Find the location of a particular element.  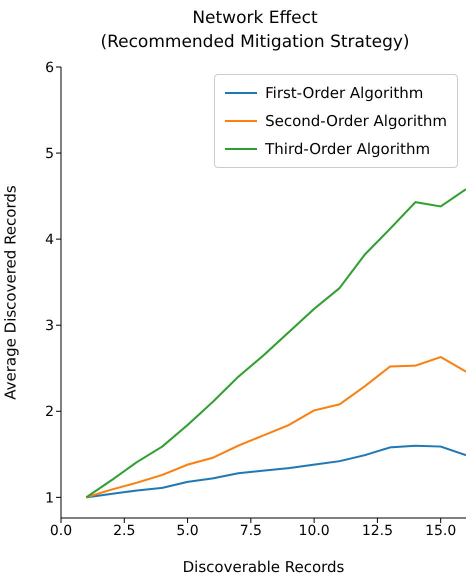

y-tick-label: 1 is located at coordinates (49, 498).